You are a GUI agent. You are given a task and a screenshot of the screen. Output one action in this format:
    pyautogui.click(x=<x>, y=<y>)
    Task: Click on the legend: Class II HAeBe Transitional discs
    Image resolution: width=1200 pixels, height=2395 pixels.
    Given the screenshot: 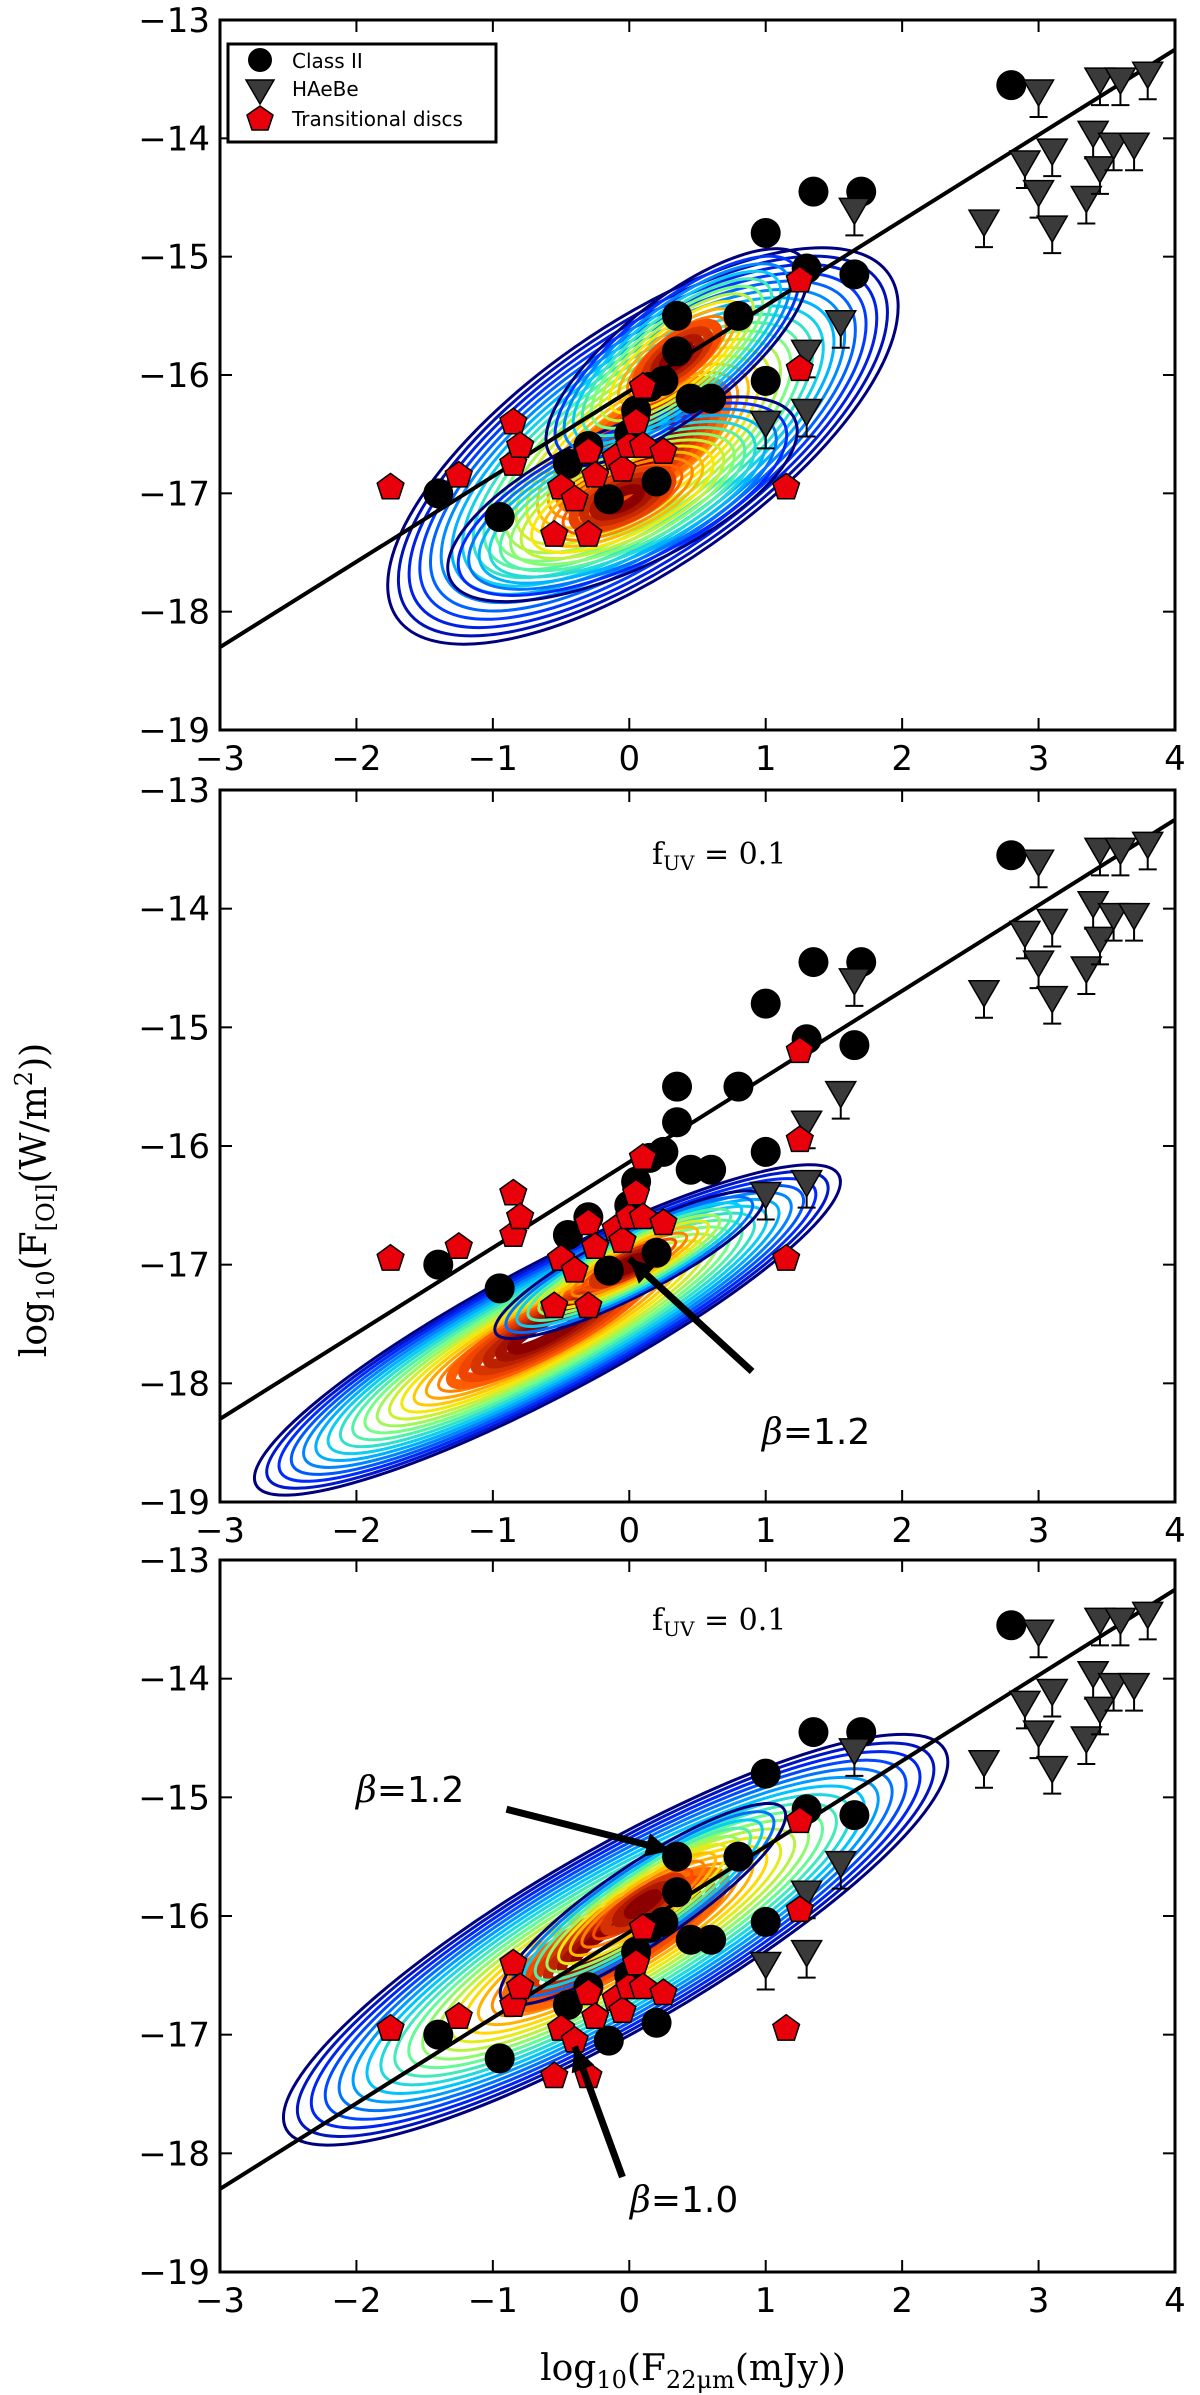 What is the action you would take?
    pyautogui.click(x=362, y=93)
    